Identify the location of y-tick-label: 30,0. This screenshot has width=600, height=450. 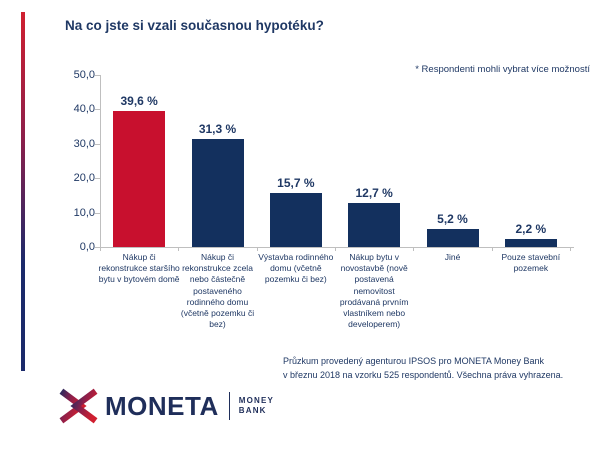
(84, 143).